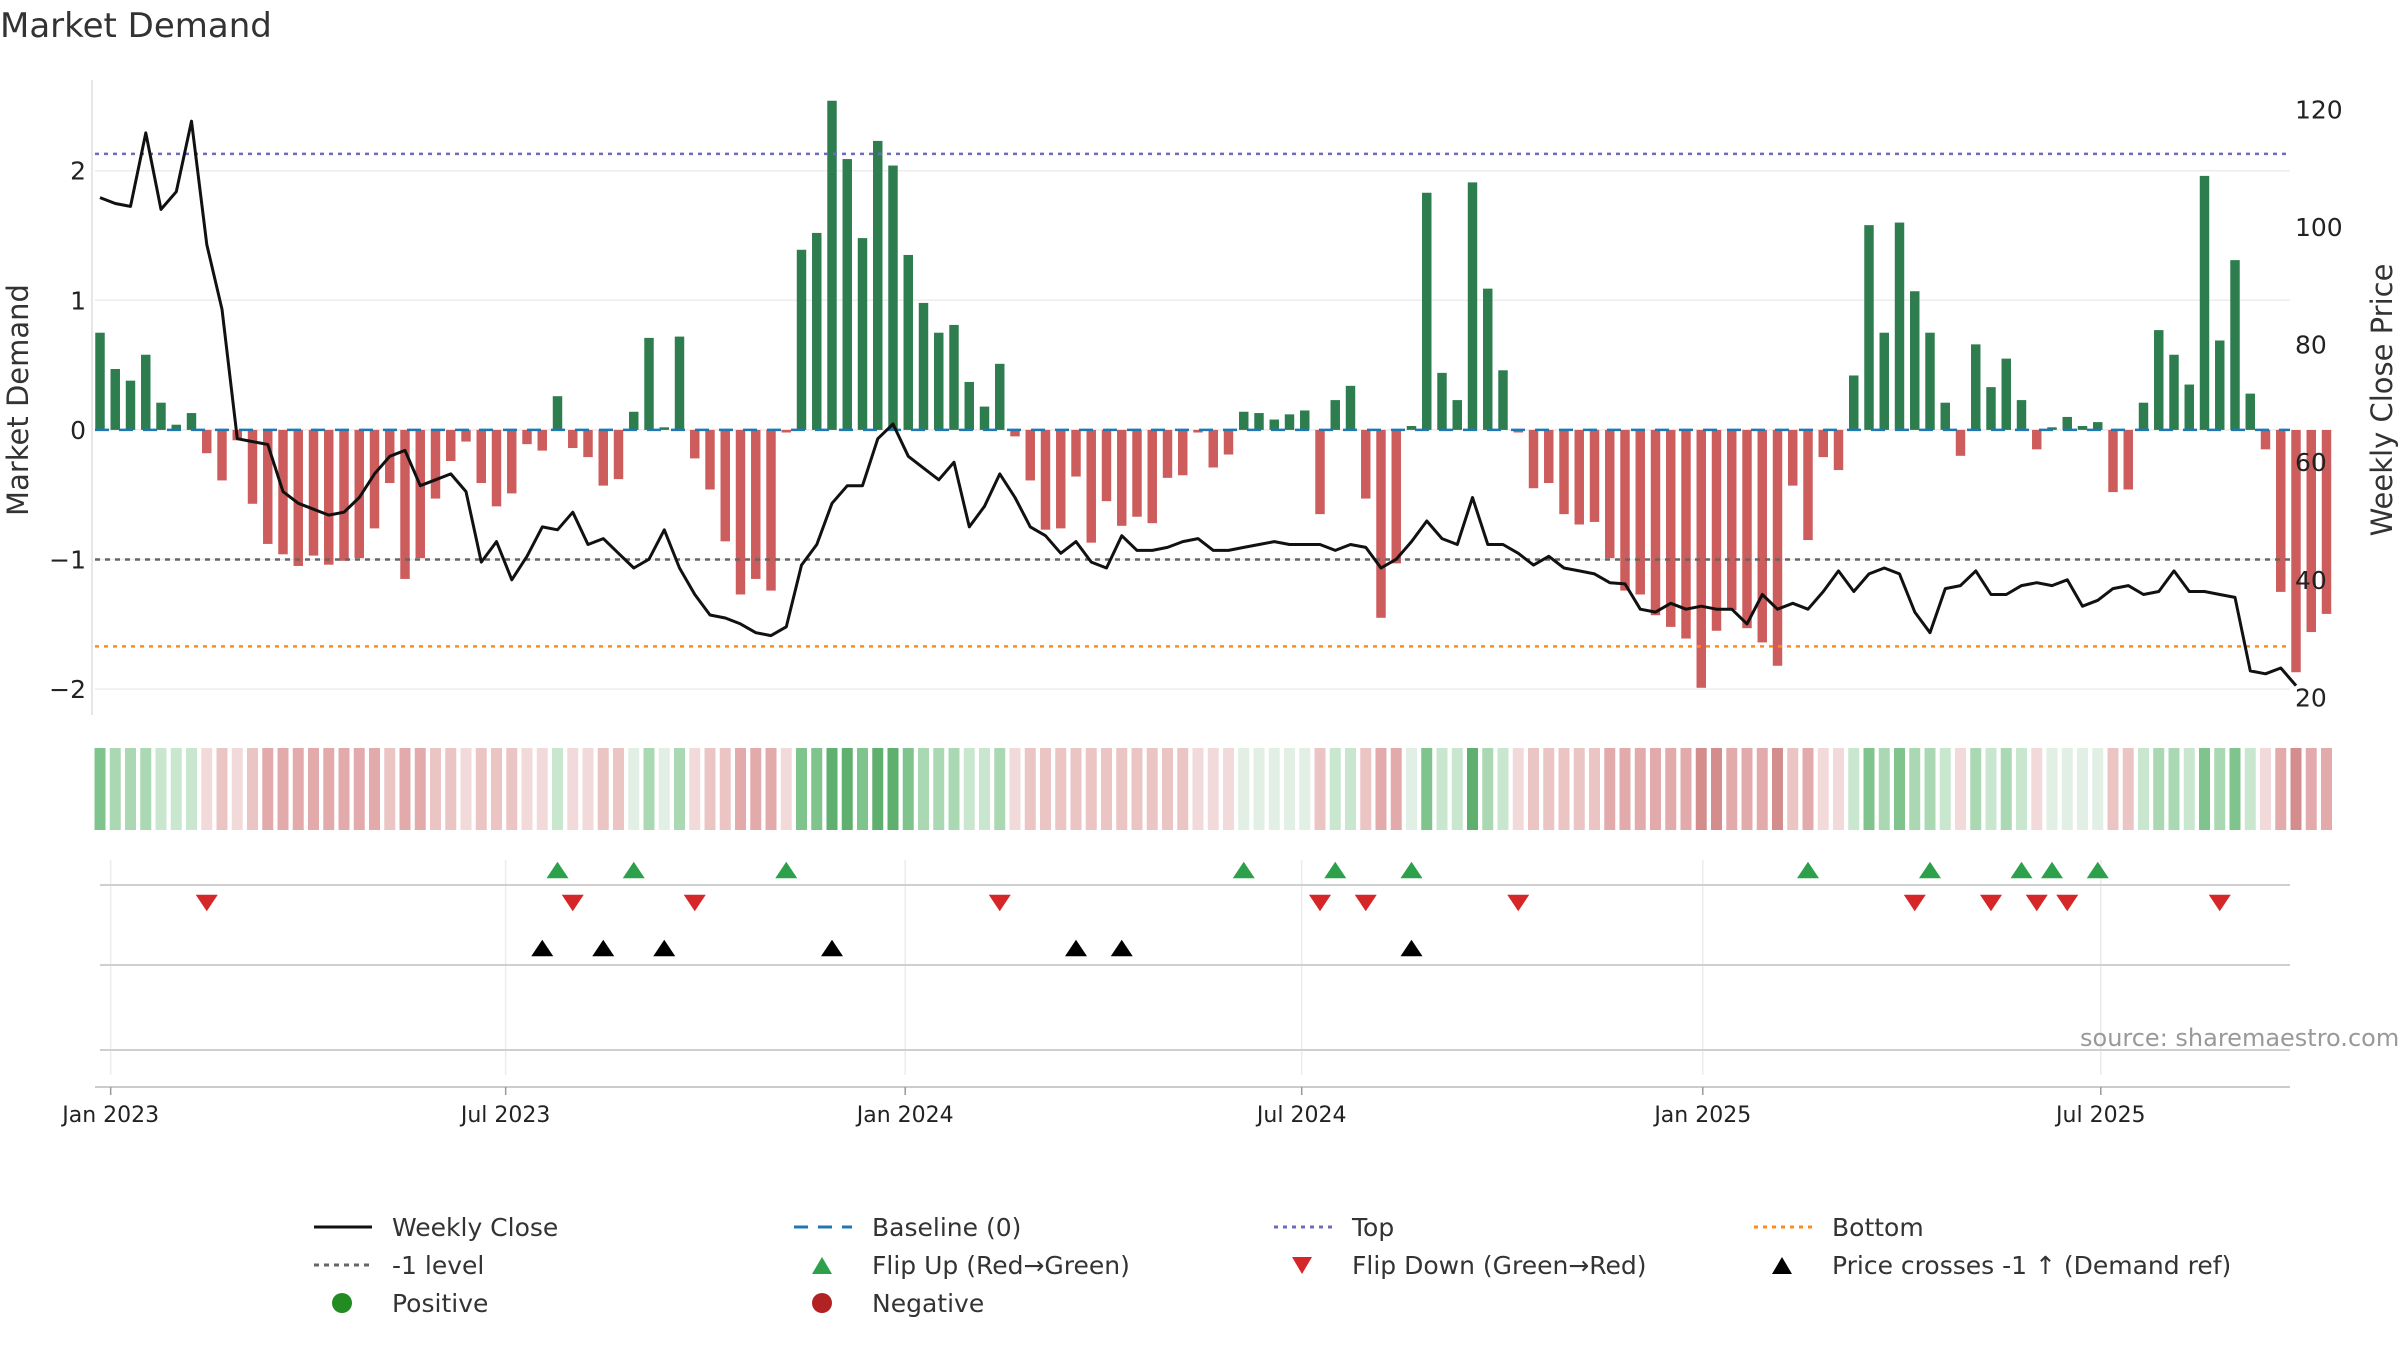 The height and width of the screenshot is (1350, 2400). What do you see at coordinates (2311, 697) in the screenshot?
I see `y2-tick-label: 20` at bounding box center [2311, 697].